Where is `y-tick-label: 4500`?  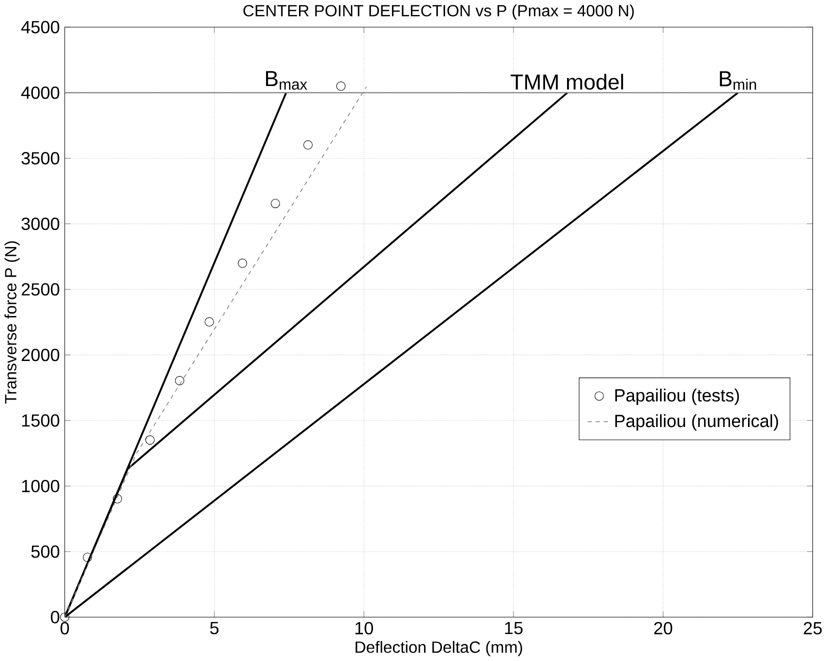
y-tick-label: 4500 is located at coordinates (40, 27).